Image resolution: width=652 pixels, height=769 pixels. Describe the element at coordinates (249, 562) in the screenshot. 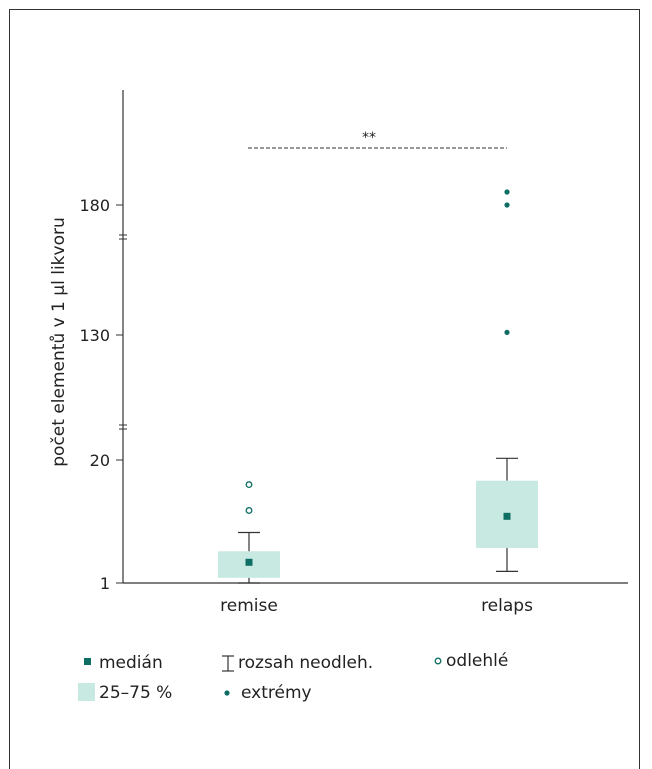

I see `median-marker-remise` at that location.